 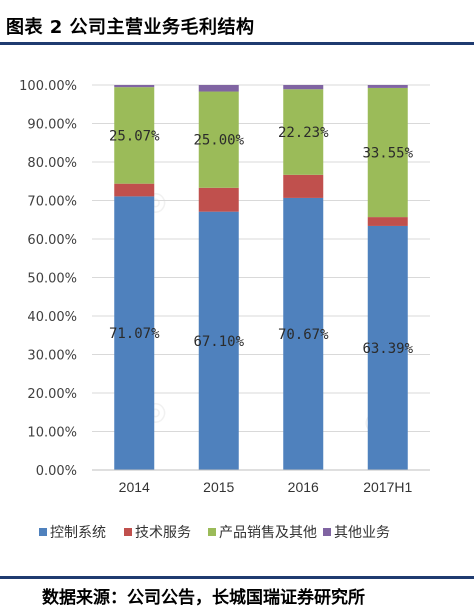 What do you see at coordinates (163, 533) in the screenshot?
I see `legend-label: 技术服务` at bounding box center [163, 533].